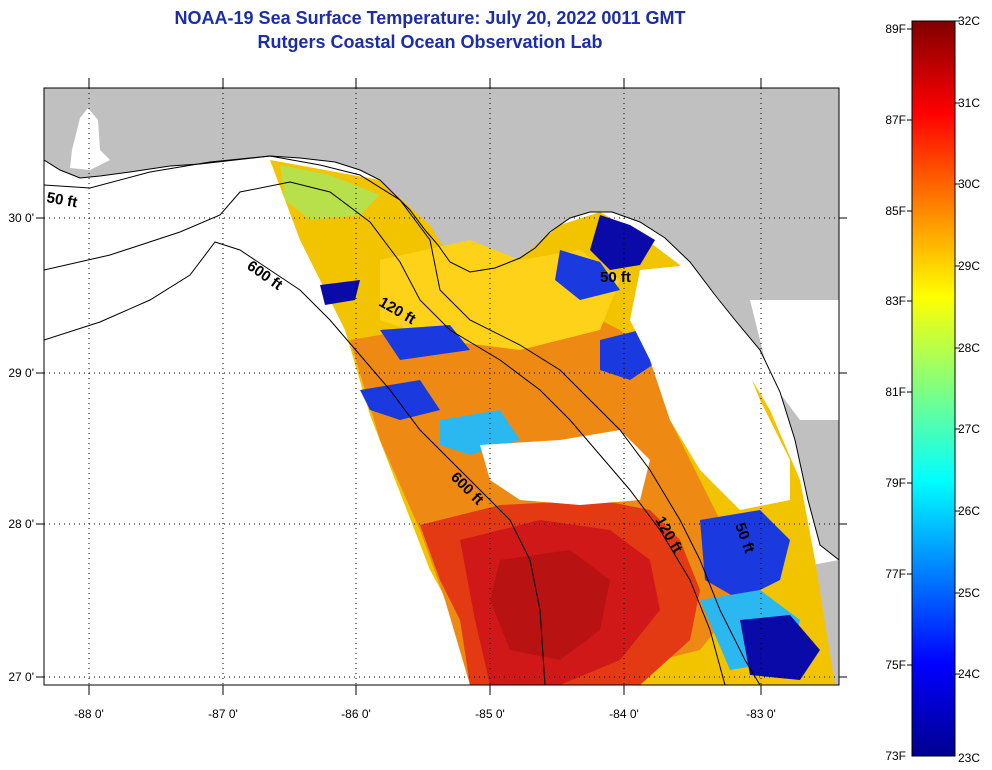 The image size is (992, 770). What do you see at coordinates (61, 200) in the screenshot?
I see `contour-label-50ft-west: 50 ft` at bounding box center [61, 200].